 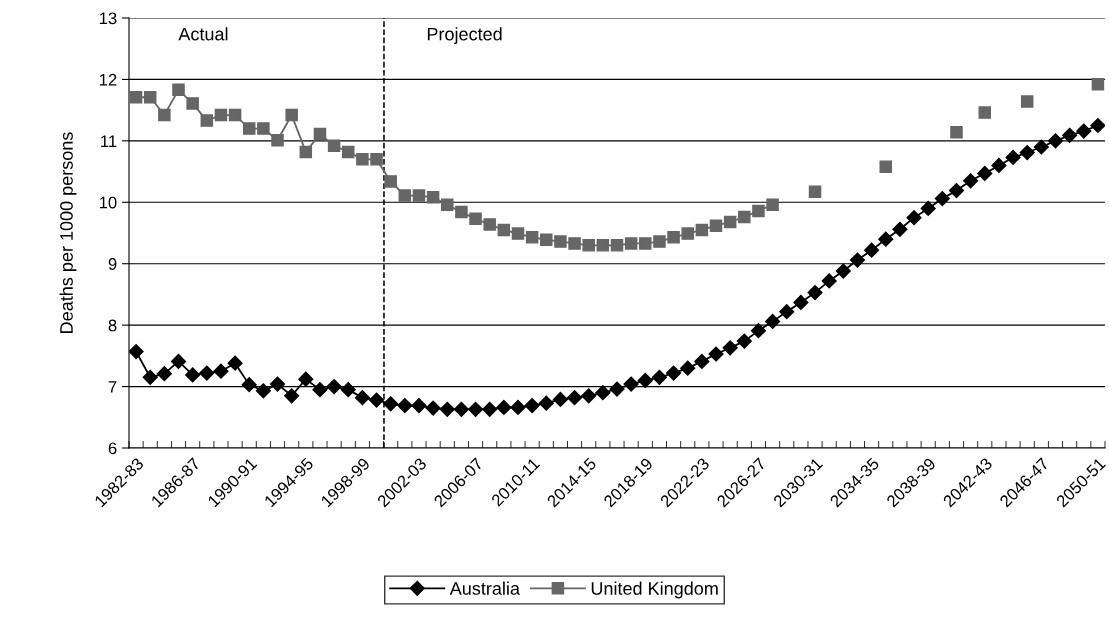 What do you see at coordinates (112, 325) in the screenshot?
I see `y-tick-label: 8` at bounding box center [112, 325].